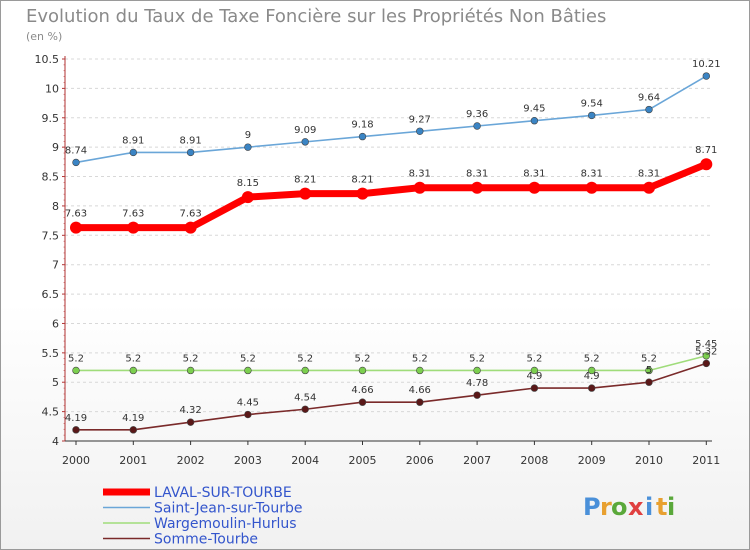 Image resolution: width=750 pixels, height=550 pixels. What do you see at coordinates (51, 294) in the screenshot?
I see `y-tick-label: 6.5` at bounding box center [51, 294].